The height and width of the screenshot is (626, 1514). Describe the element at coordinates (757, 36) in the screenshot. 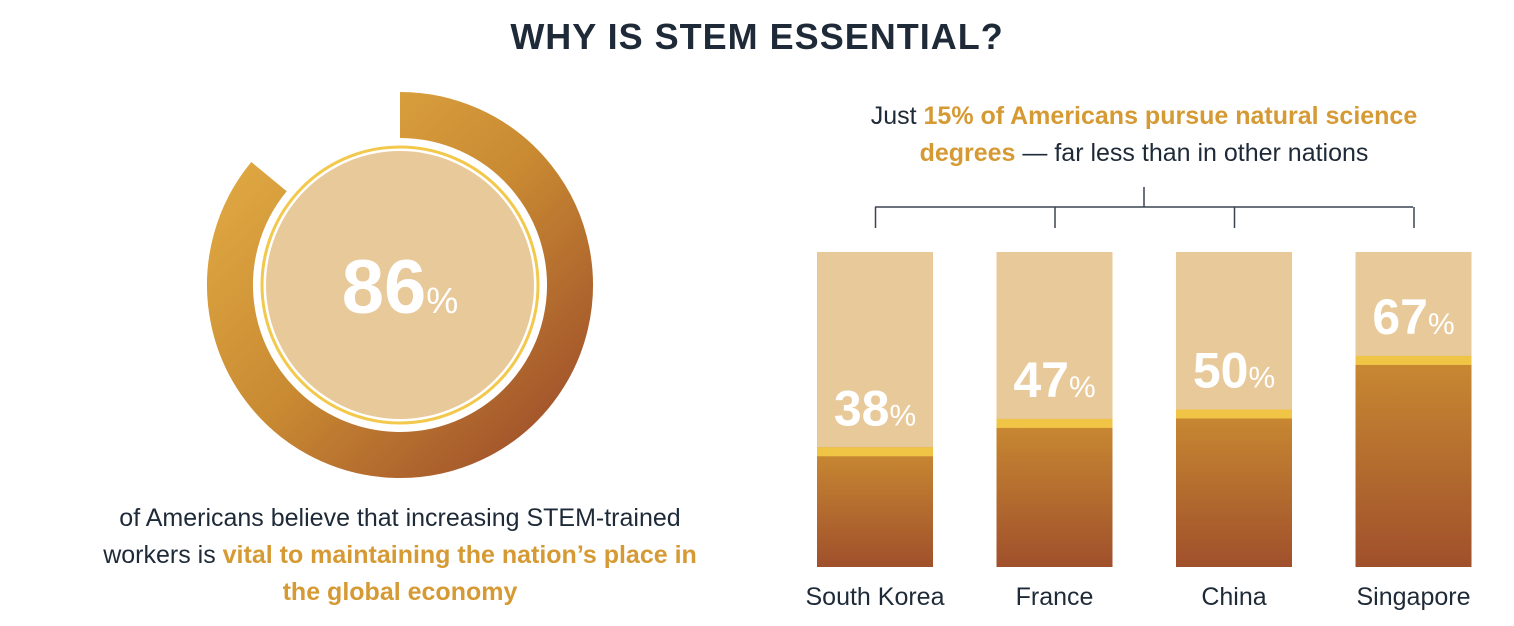

I see `title: WHY IS STEM ESSENTIAL?` at that location.